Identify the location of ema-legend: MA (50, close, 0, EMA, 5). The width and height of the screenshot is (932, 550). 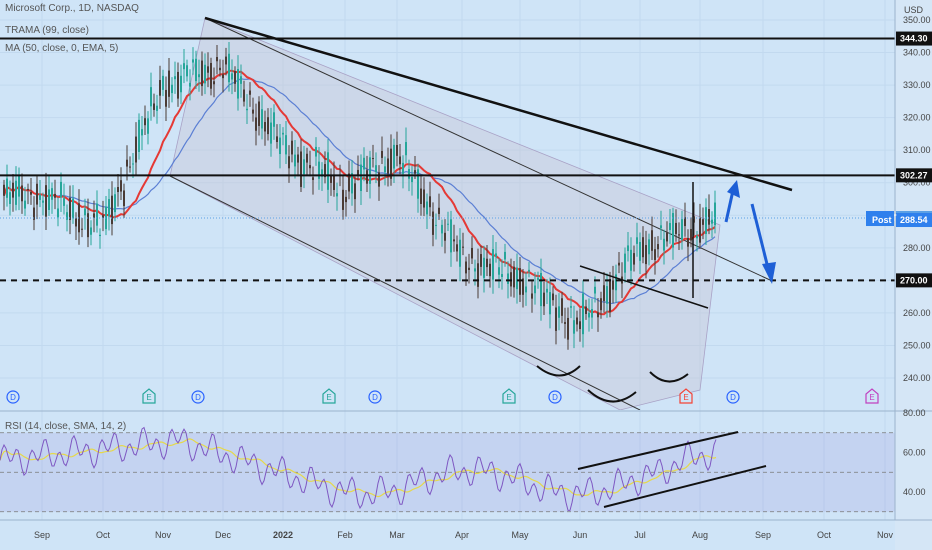
(62, 48).